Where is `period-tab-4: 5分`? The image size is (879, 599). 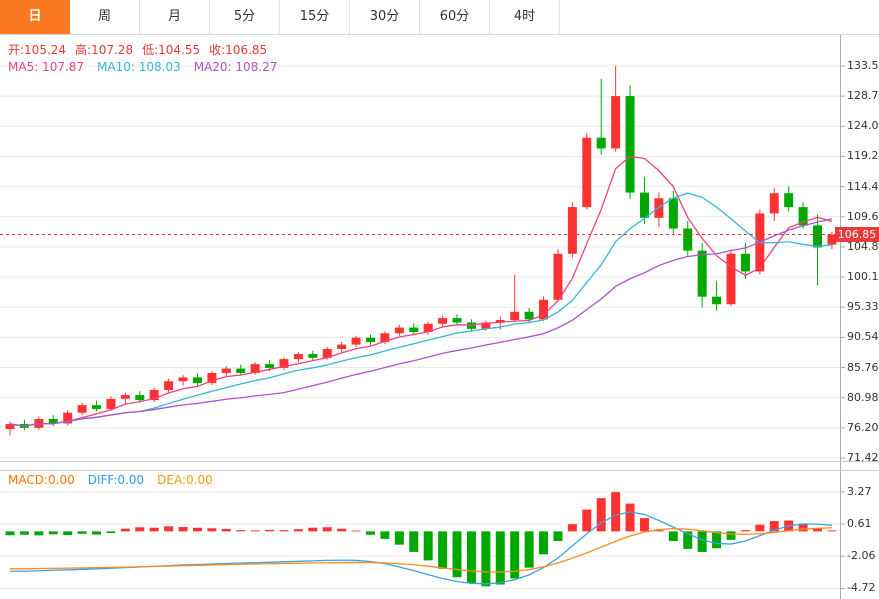 period-tab-4: 5分 is located at coordinates (245, 17).